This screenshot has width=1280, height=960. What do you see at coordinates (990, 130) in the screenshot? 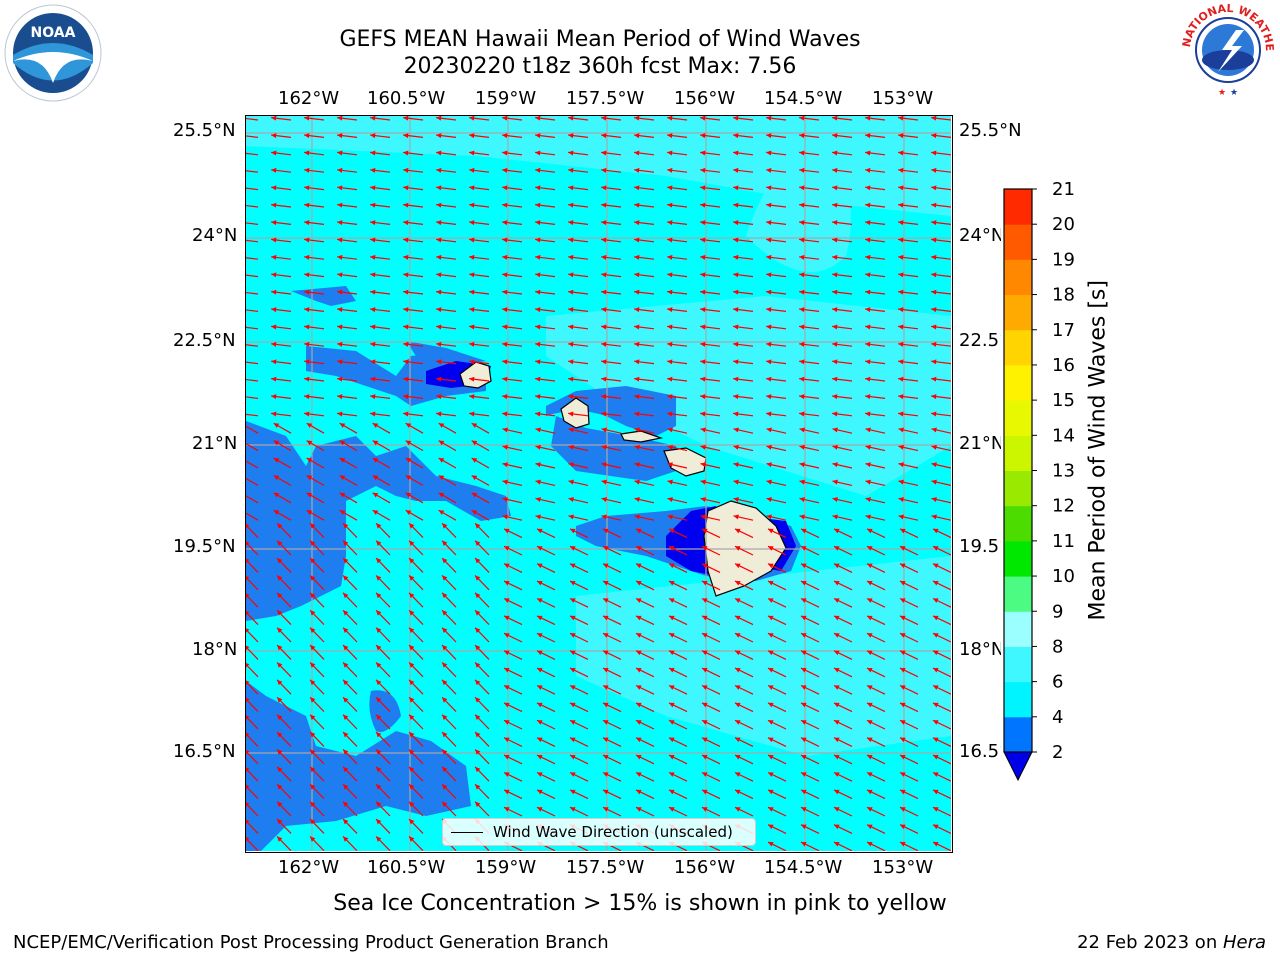
I see `lat-label-right: 25.5°N` at bounding box center [990, 130].